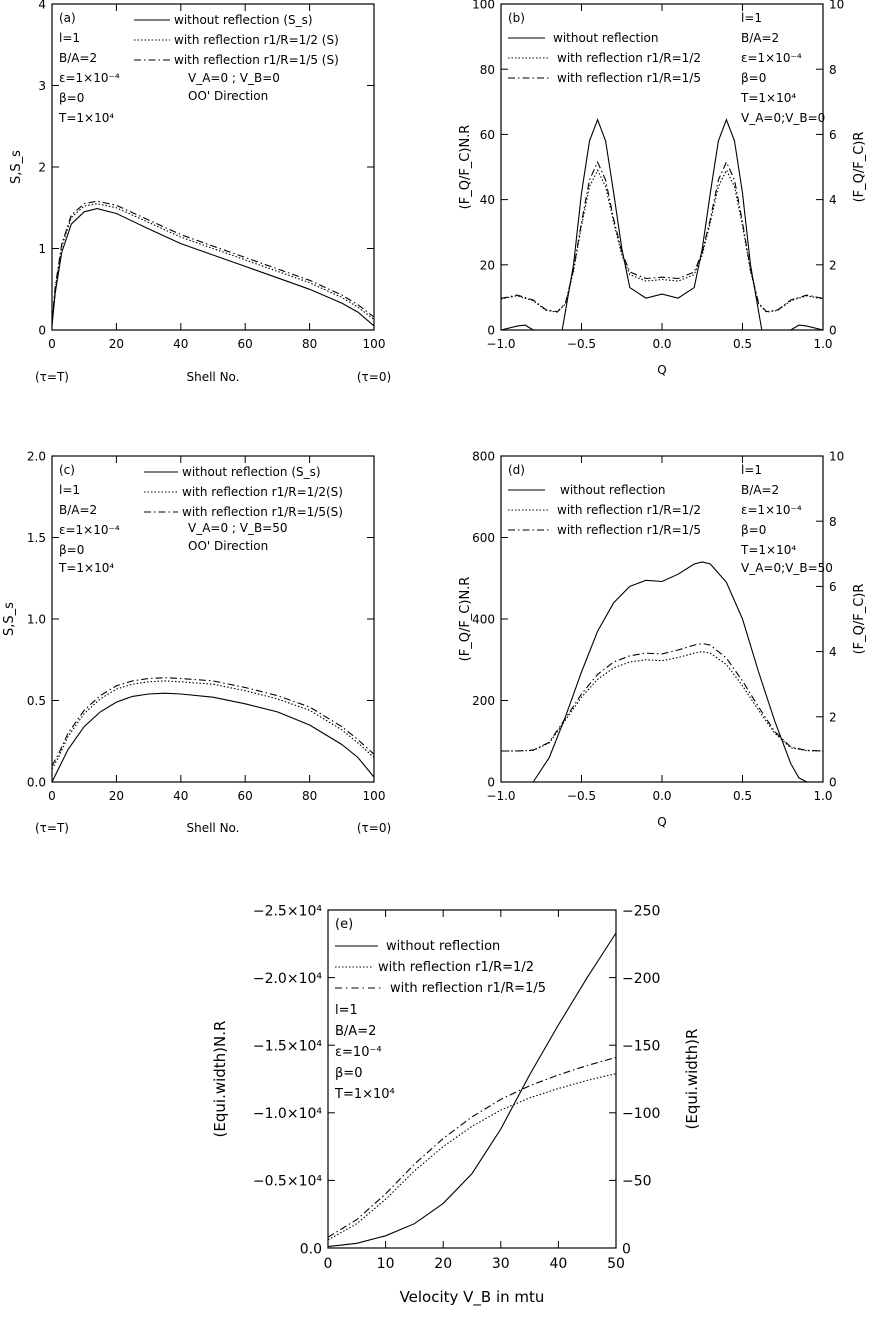 This screenshot has height=1317, width=870. Describe the element at coordinates (67, 470) in the screenshot. I see `panel-label-c: (c)` at that location.